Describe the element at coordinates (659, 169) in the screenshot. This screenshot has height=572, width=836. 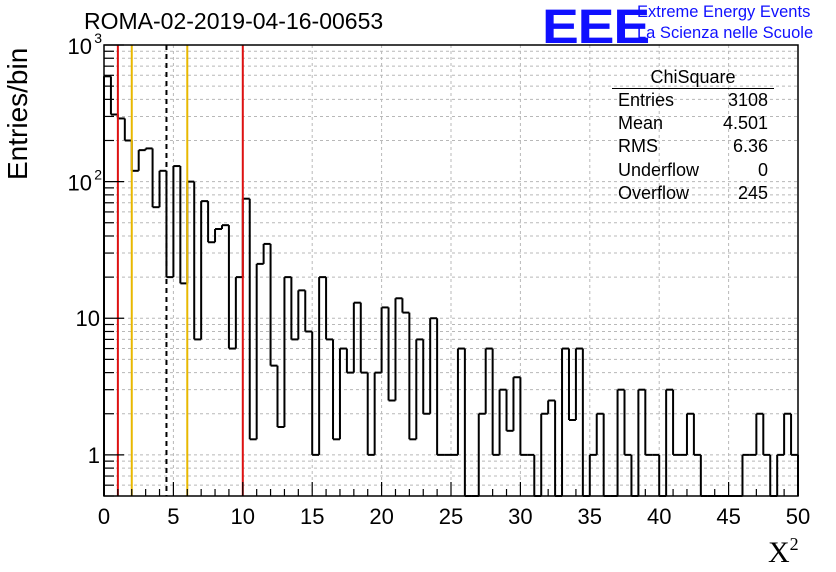
I see `stats-label: Underflow` at that location.